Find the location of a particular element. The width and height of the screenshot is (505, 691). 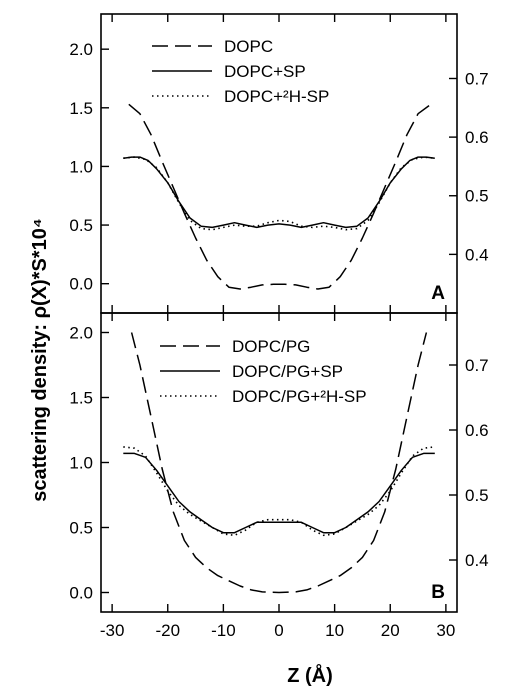

x-tick-label: -10 is located at coordinates (223, 630).